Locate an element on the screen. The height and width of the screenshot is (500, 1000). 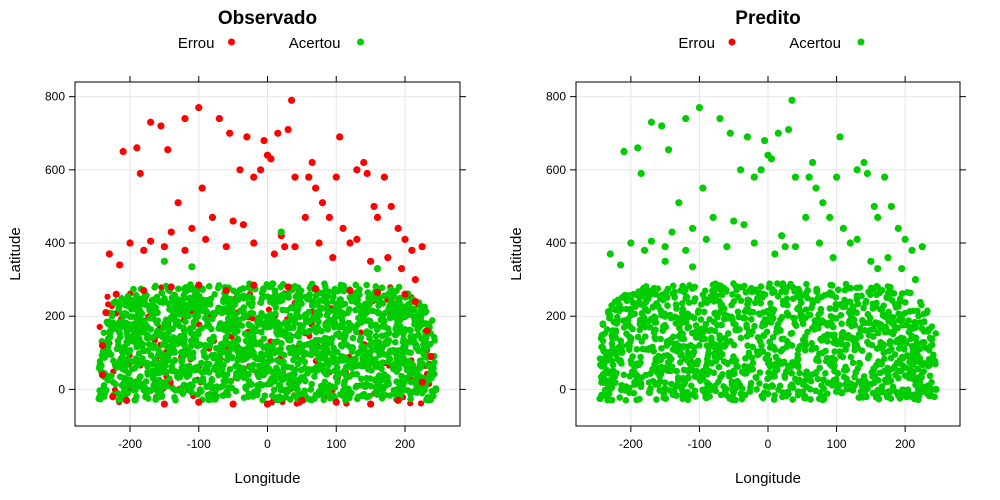
x-tick-label: -100 is located at coordinates (199, 444).